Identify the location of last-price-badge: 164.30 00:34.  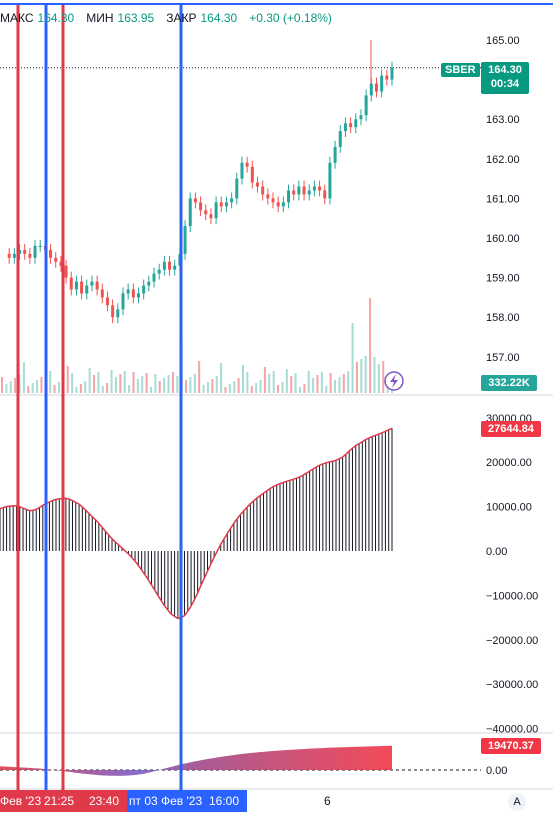
(505, 78).